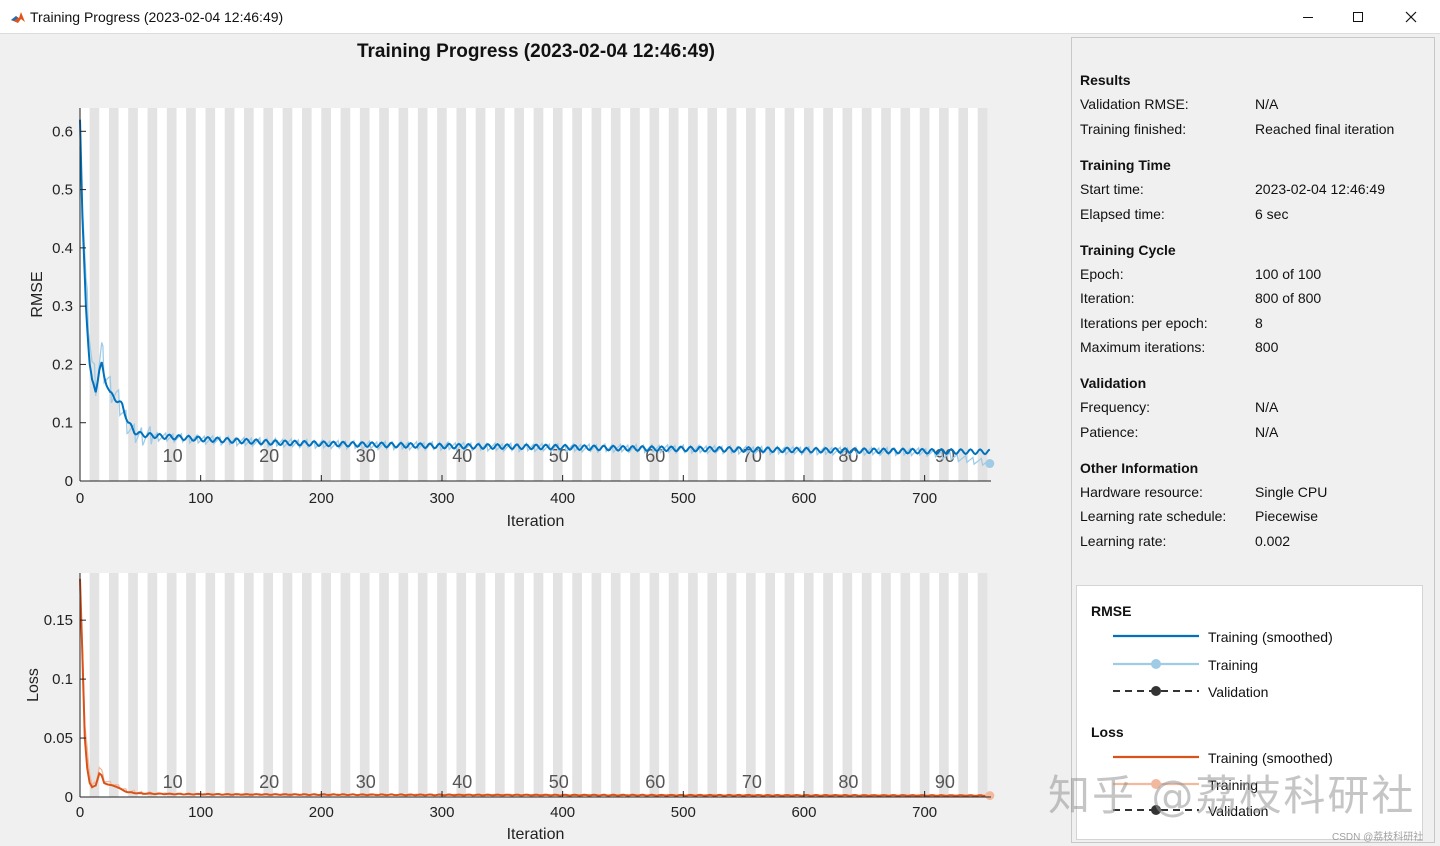 Image resolution: width=1440 pixels, height=846 pixels. Describe the element at coordinates (62, 131) in the screenshot. I see `rmse-y-tick-label: 0.6` at that location.